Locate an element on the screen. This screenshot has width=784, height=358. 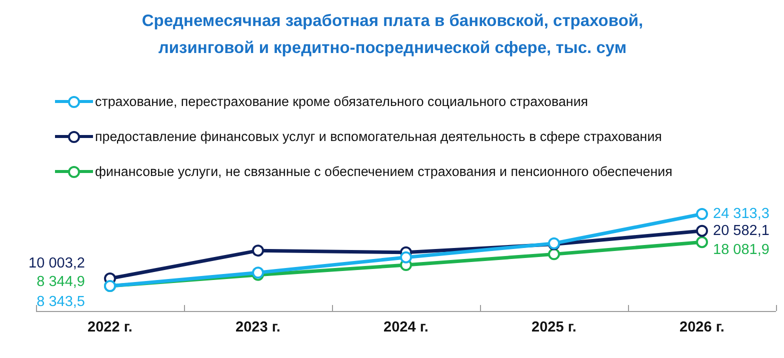
x-tick-label: 2023 г. is located at coordinates (258, 328).